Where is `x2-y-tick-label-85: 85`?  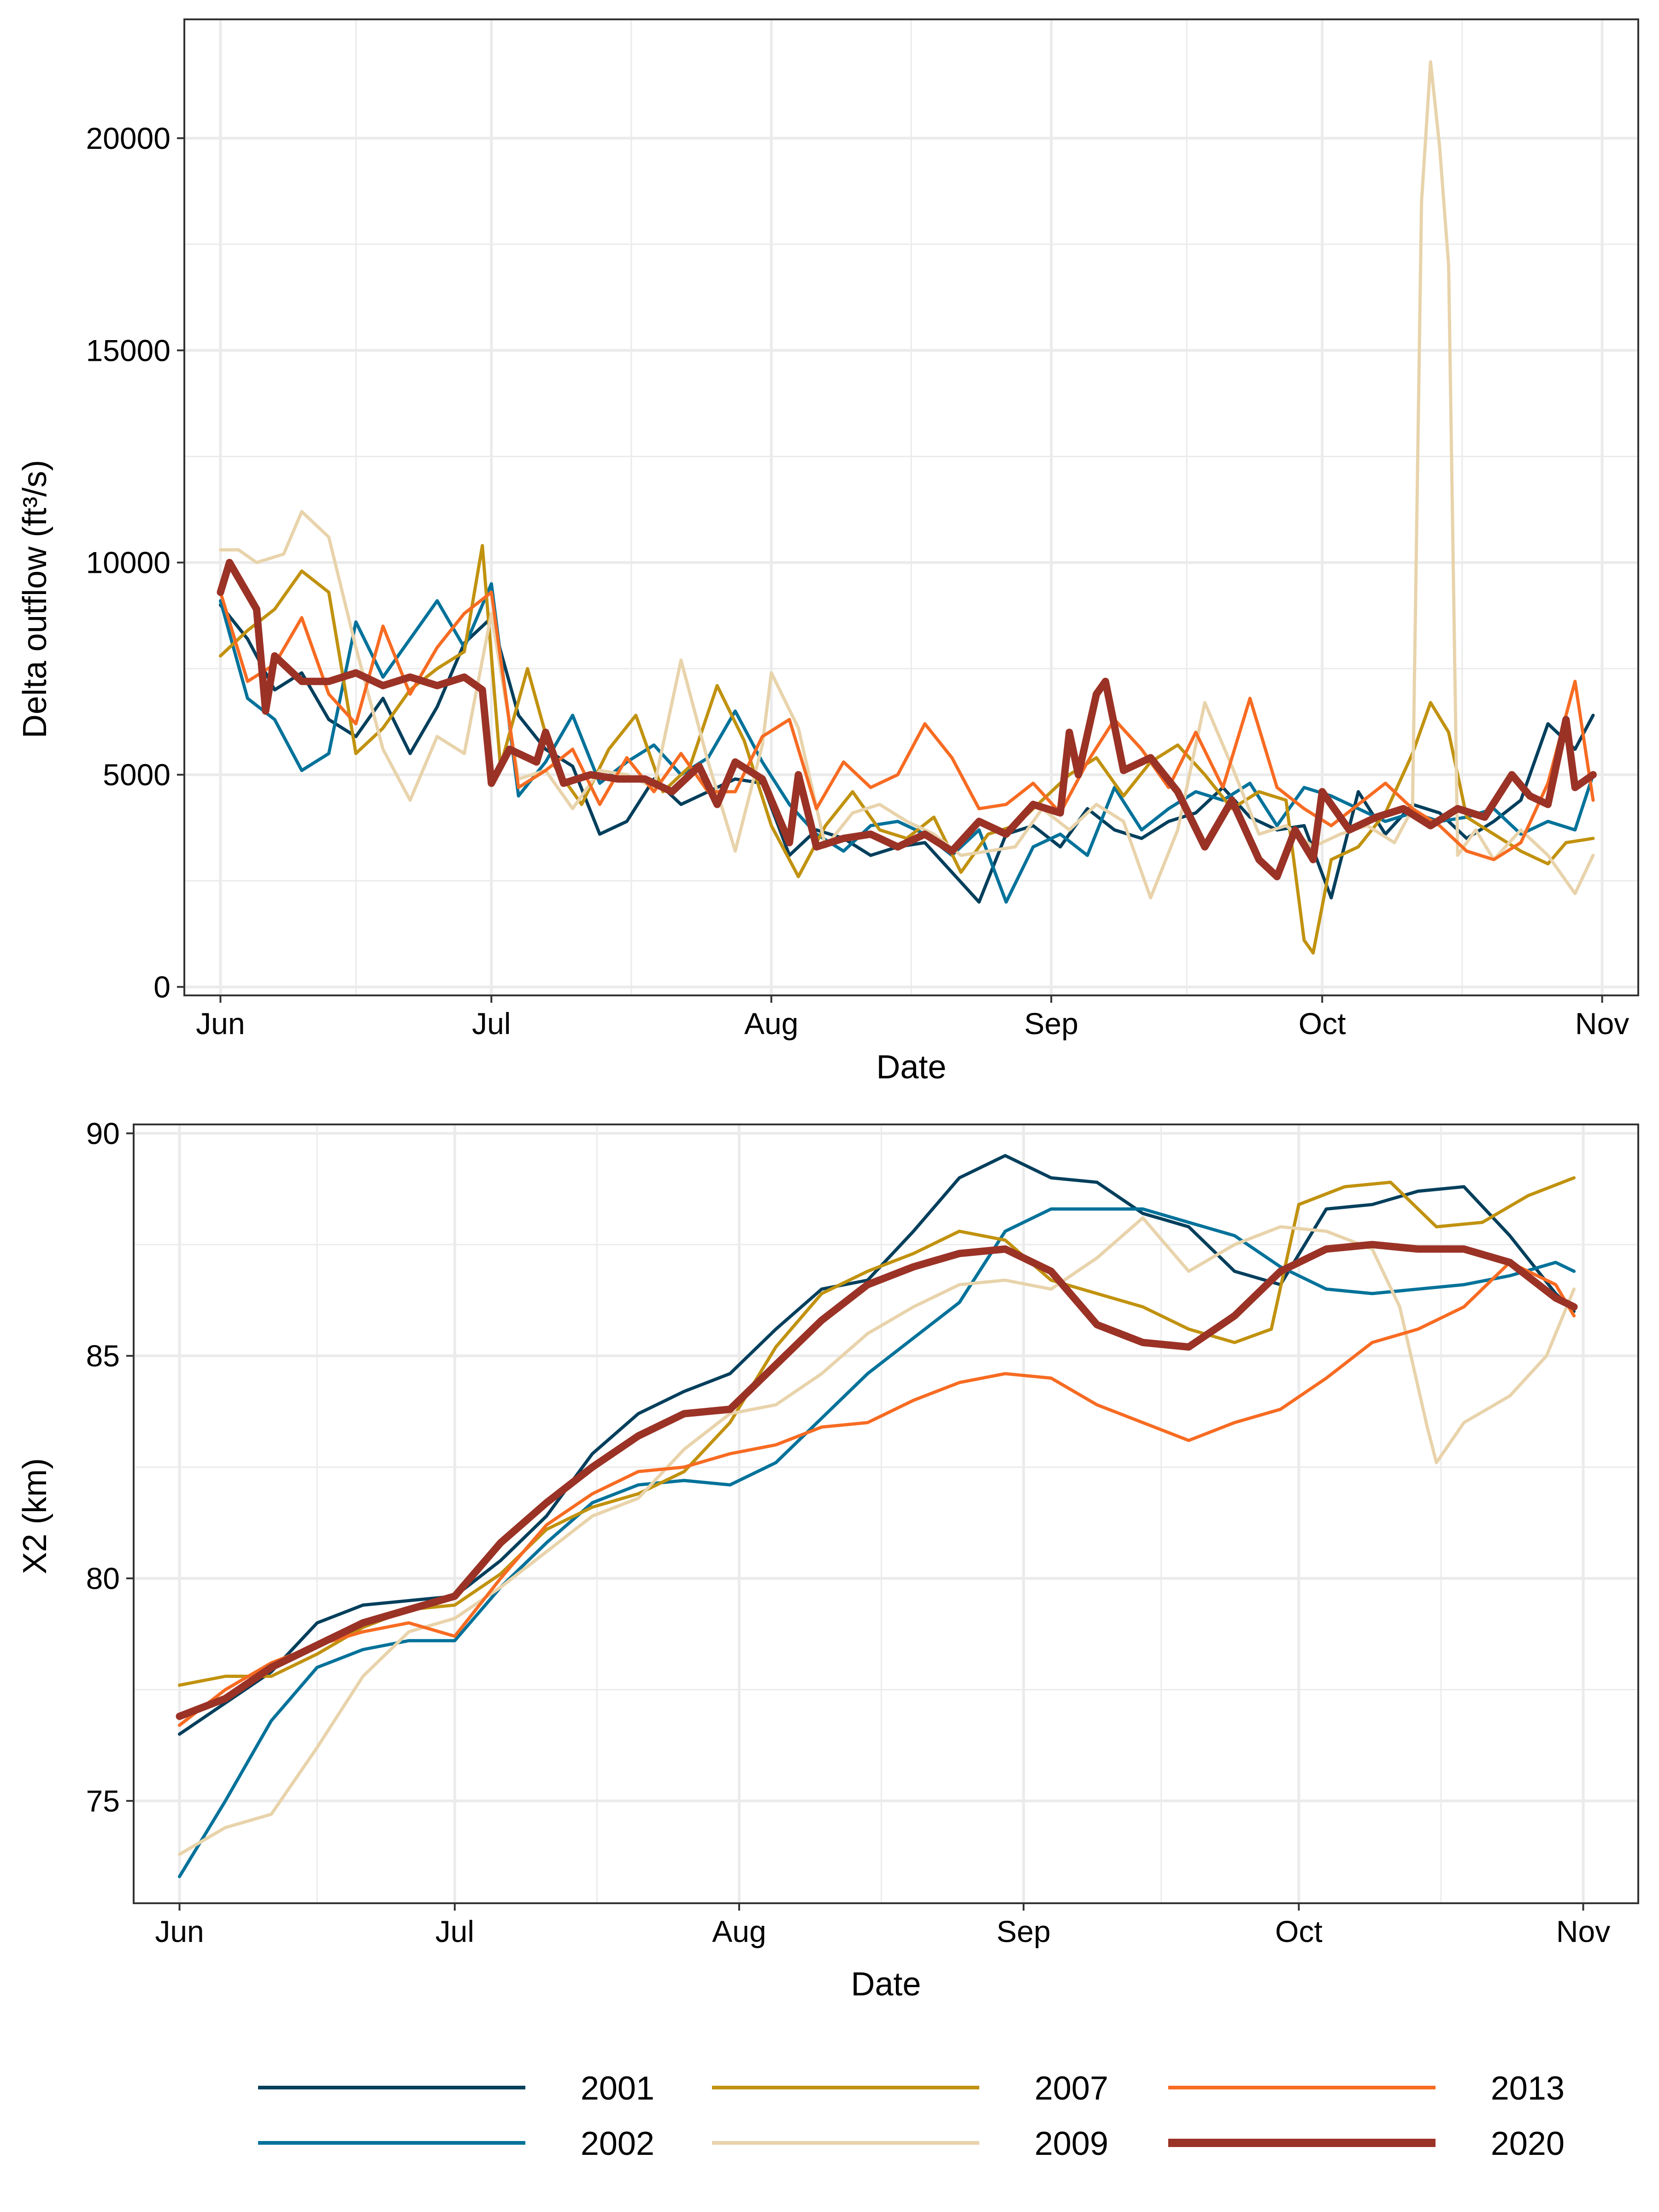
x2-y-tick-label-85: 85 is located at coordinates (103, 1356).